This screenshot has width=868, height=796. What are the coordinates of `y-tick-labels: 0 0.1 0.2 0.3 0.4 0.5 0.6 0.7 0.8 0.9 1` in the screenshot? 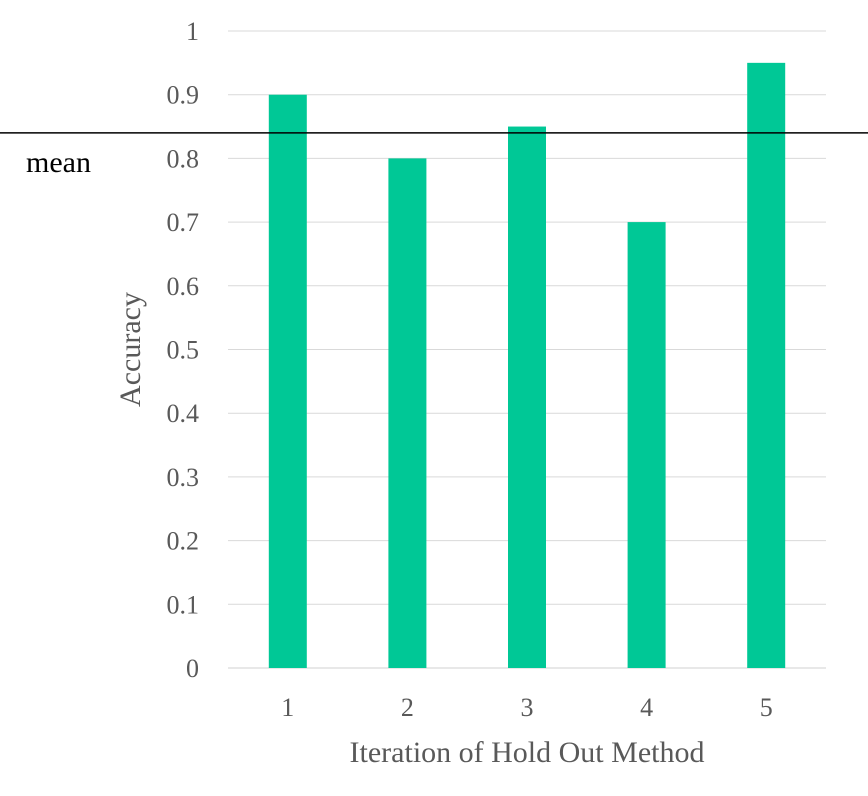 It's located at (183, 350).